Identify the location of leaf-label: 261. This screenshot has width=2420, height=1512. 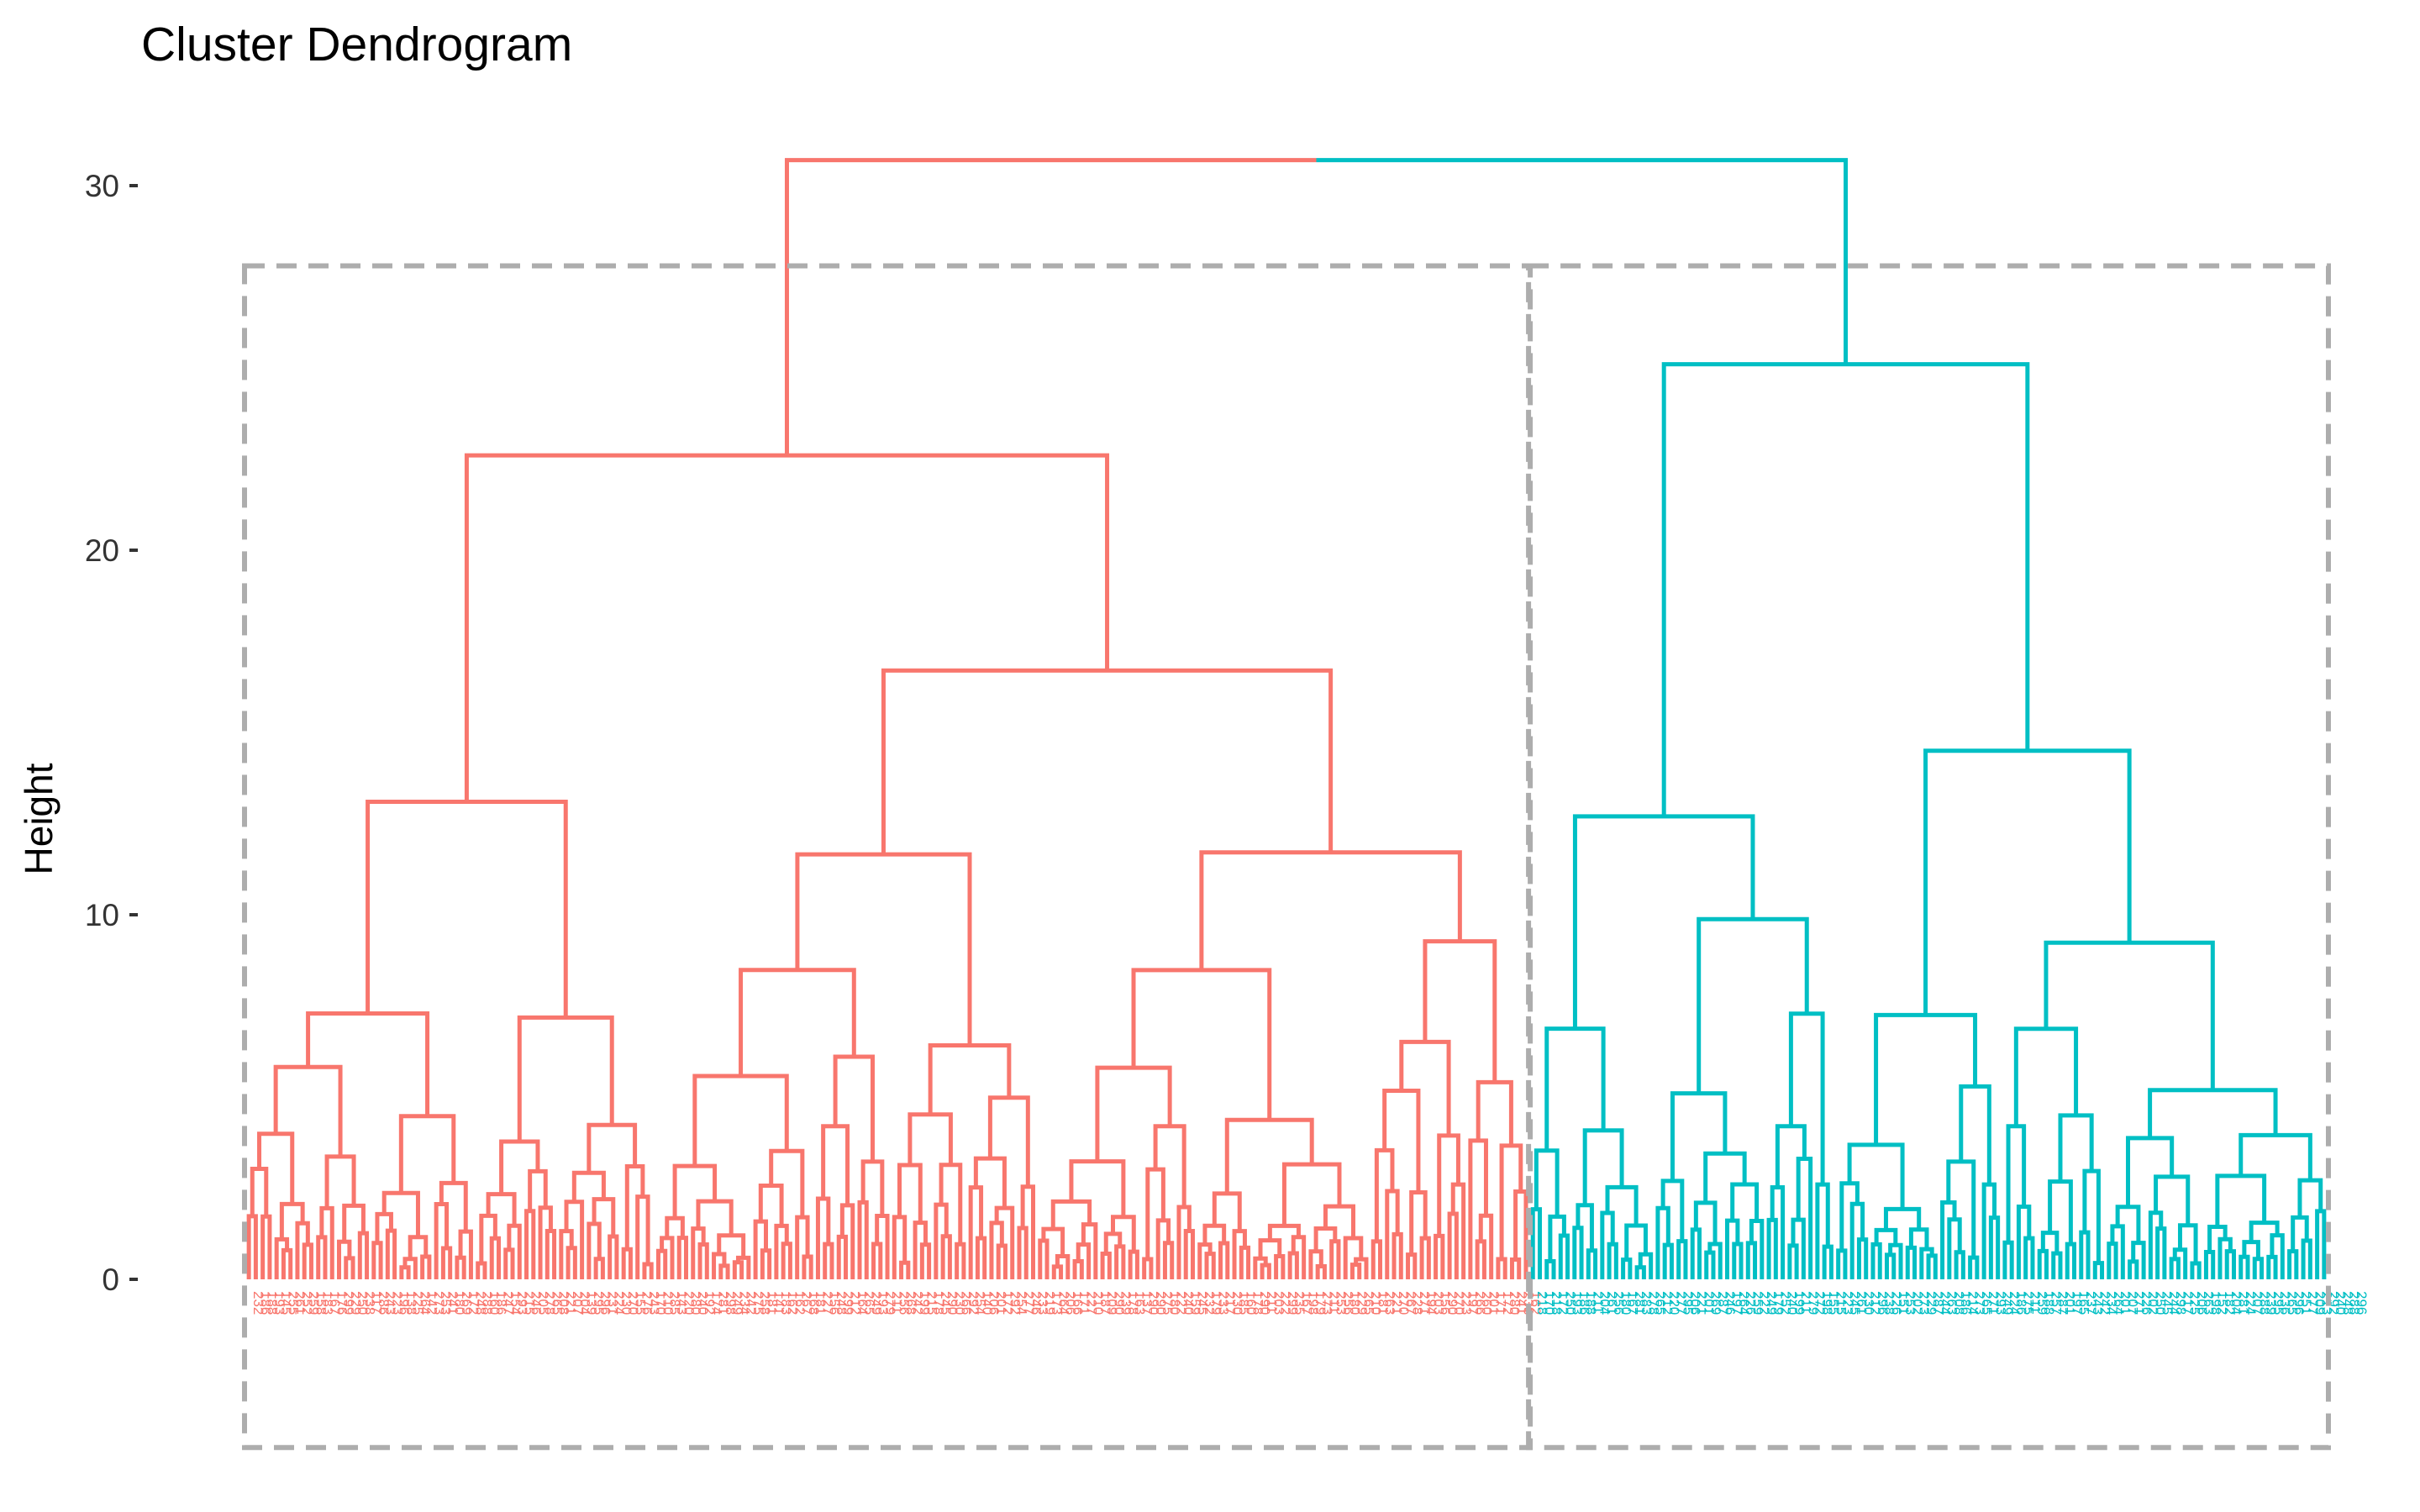
(300, 1303).